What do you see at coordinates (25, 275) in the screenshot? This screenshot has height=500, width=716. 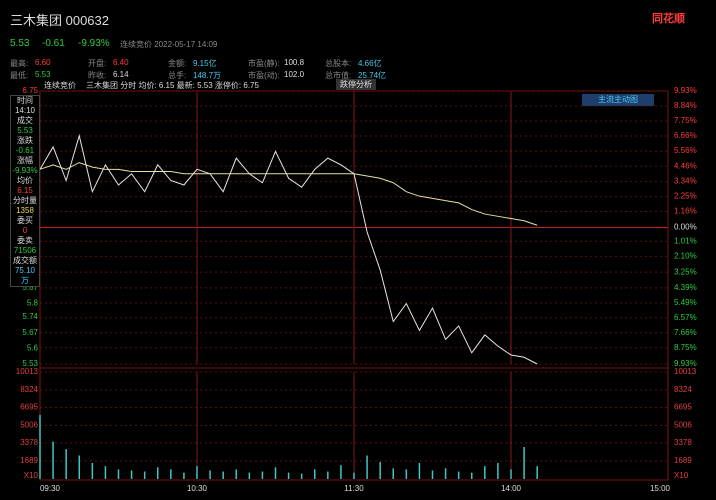 I see `sidebar-value: 75.10万` at bounding box center [25, 275].